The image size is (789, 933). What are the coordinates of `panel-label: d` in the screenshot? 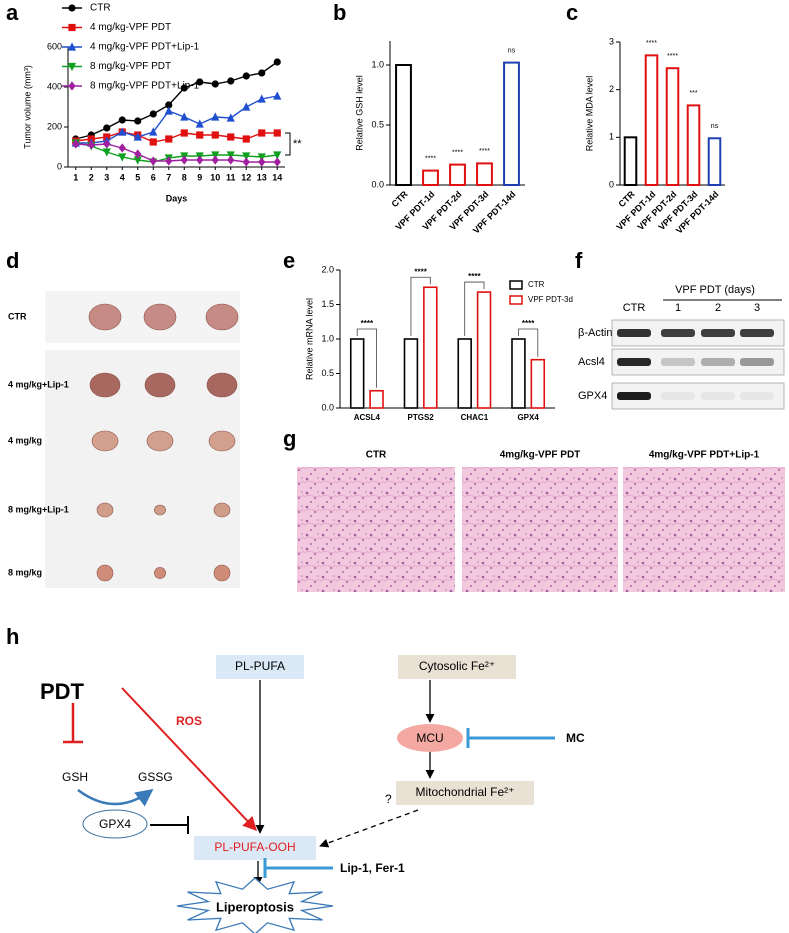 It's located at (12, 260).